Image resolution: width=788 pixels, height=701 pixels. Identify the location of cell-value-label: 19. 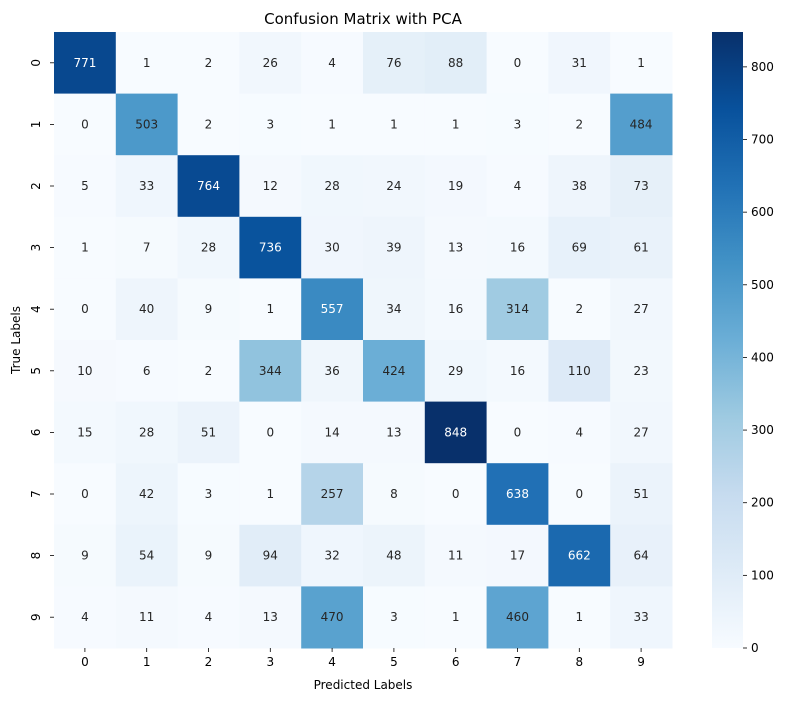
(455, 186).